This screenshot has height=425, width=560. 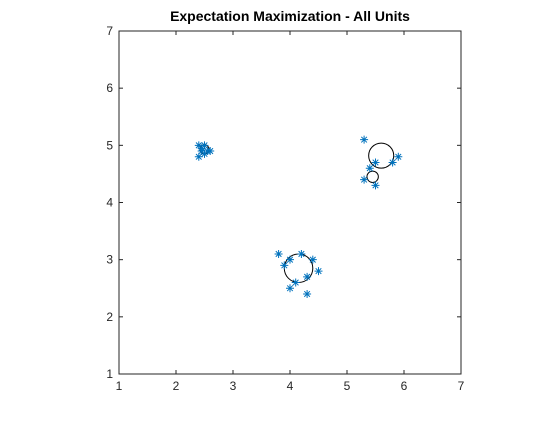 What do you see at coordinates (109, 88) in the screenshot?
I see `y-tick-label: 6` at bounding box center [109, 88].